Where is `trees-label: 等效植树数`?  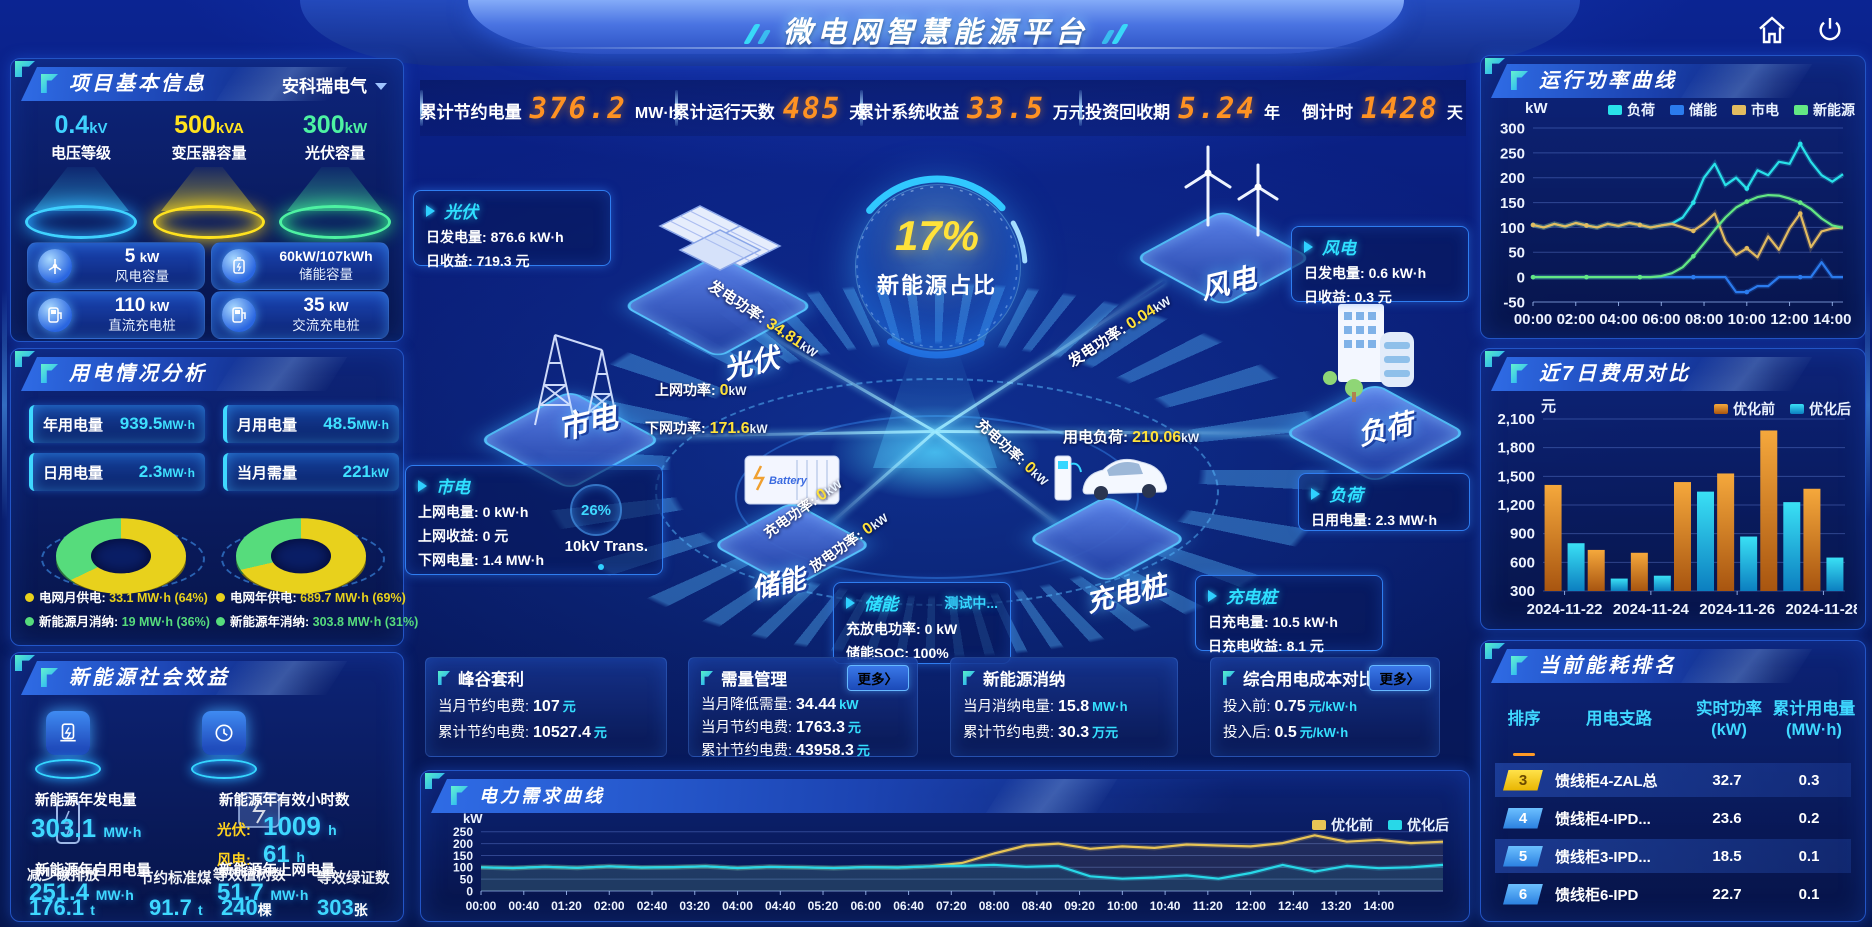 trees-label: 等效植树数 is located at coordinates (249, 876).